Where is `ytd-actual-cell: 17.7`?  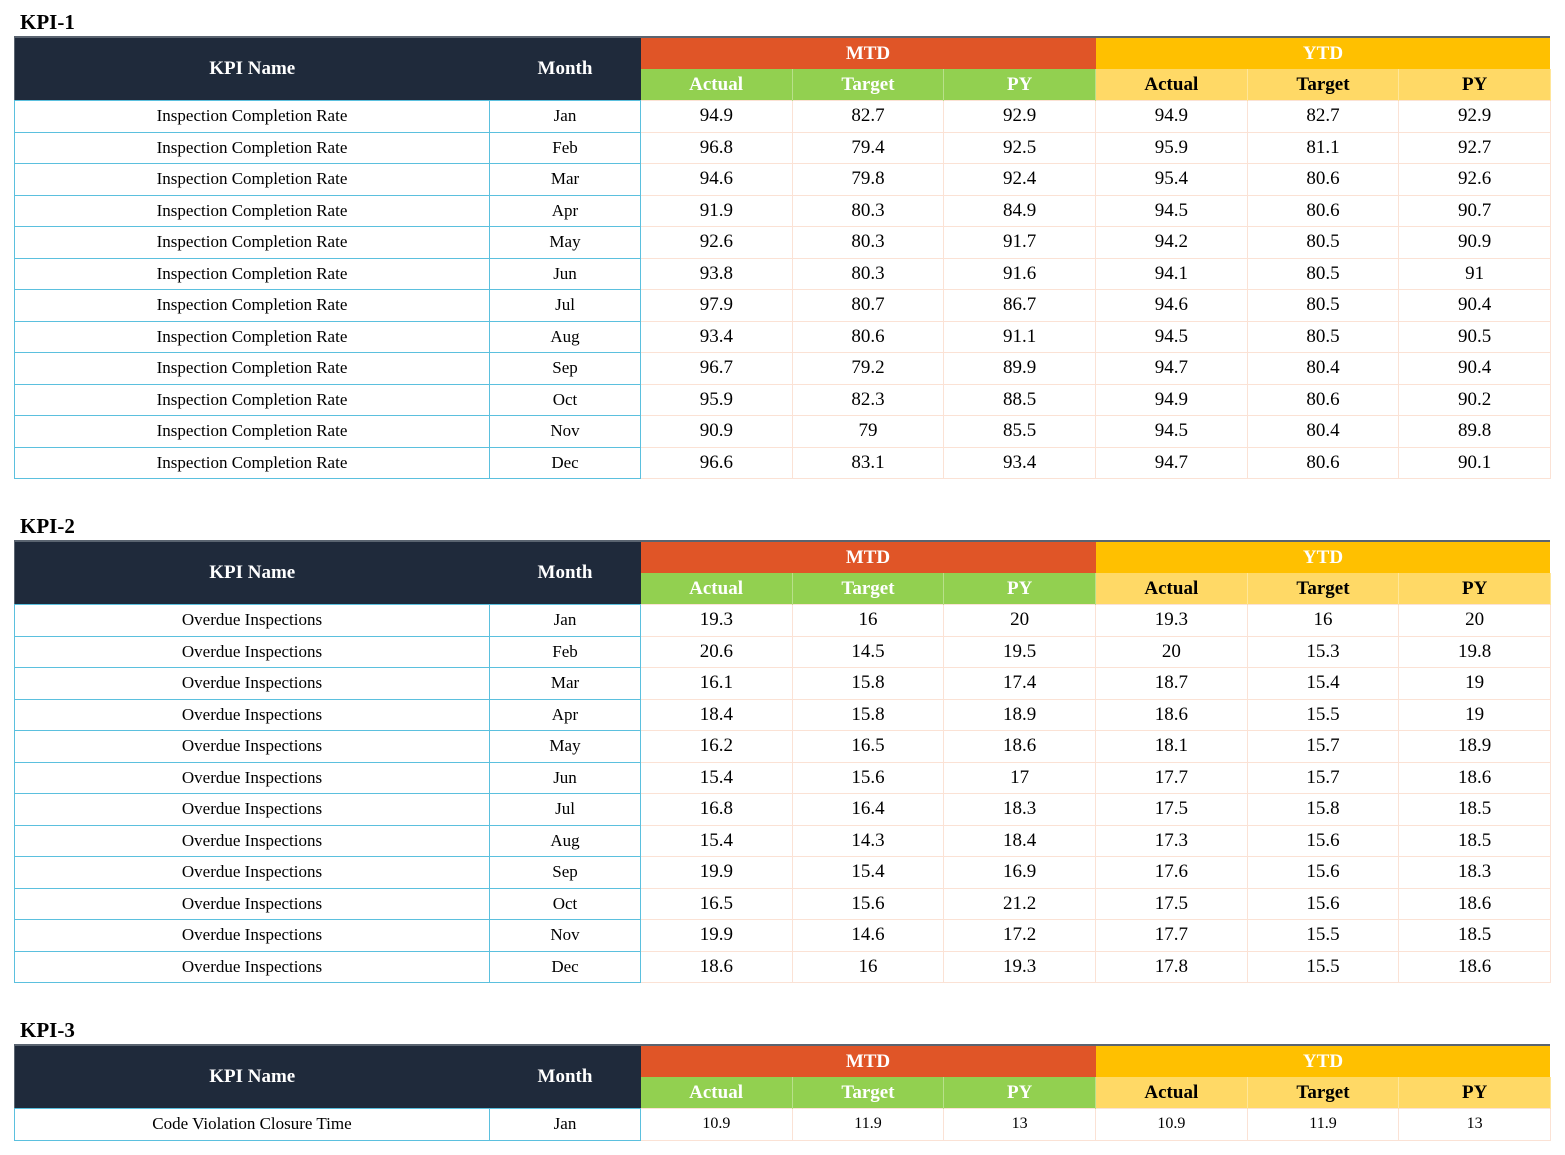
ytd-actual-cell: 17.7 is located at coordinates (1171, 777).